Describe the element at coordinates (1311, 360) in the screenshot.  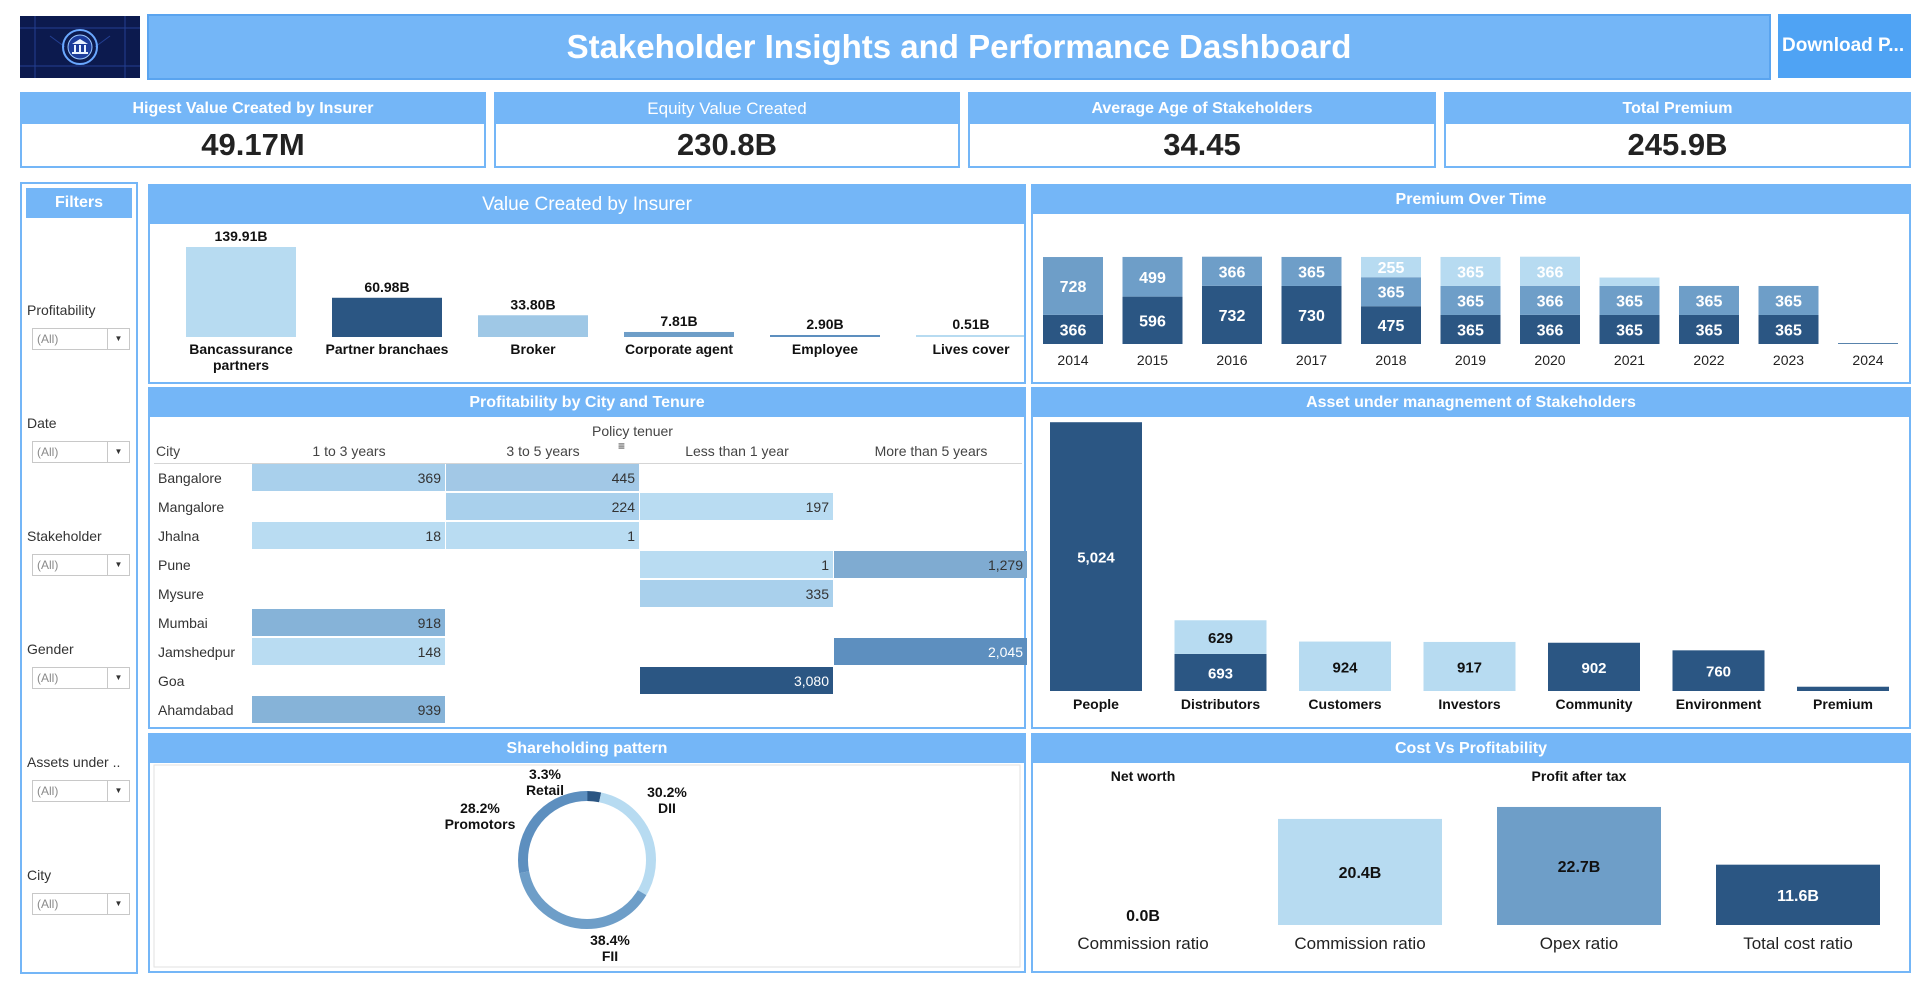
I see `tick-label: 2017` at that location.